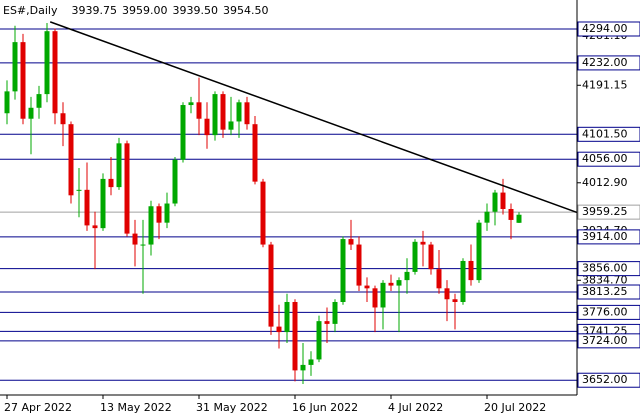  What do you see at coordinates (605, 84) in the screenshot?
I see `y-tick-label: 4191.15` at bounding box center [605, 84].